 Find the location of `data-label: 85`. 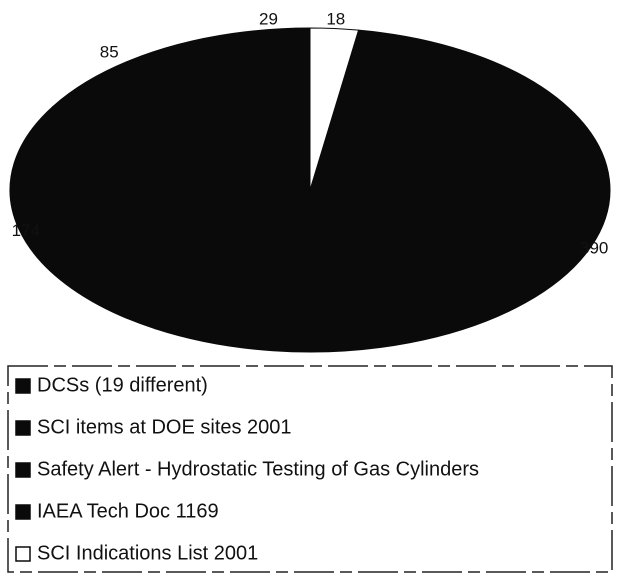

data-label: 85 is located at coordinates (109, 51).